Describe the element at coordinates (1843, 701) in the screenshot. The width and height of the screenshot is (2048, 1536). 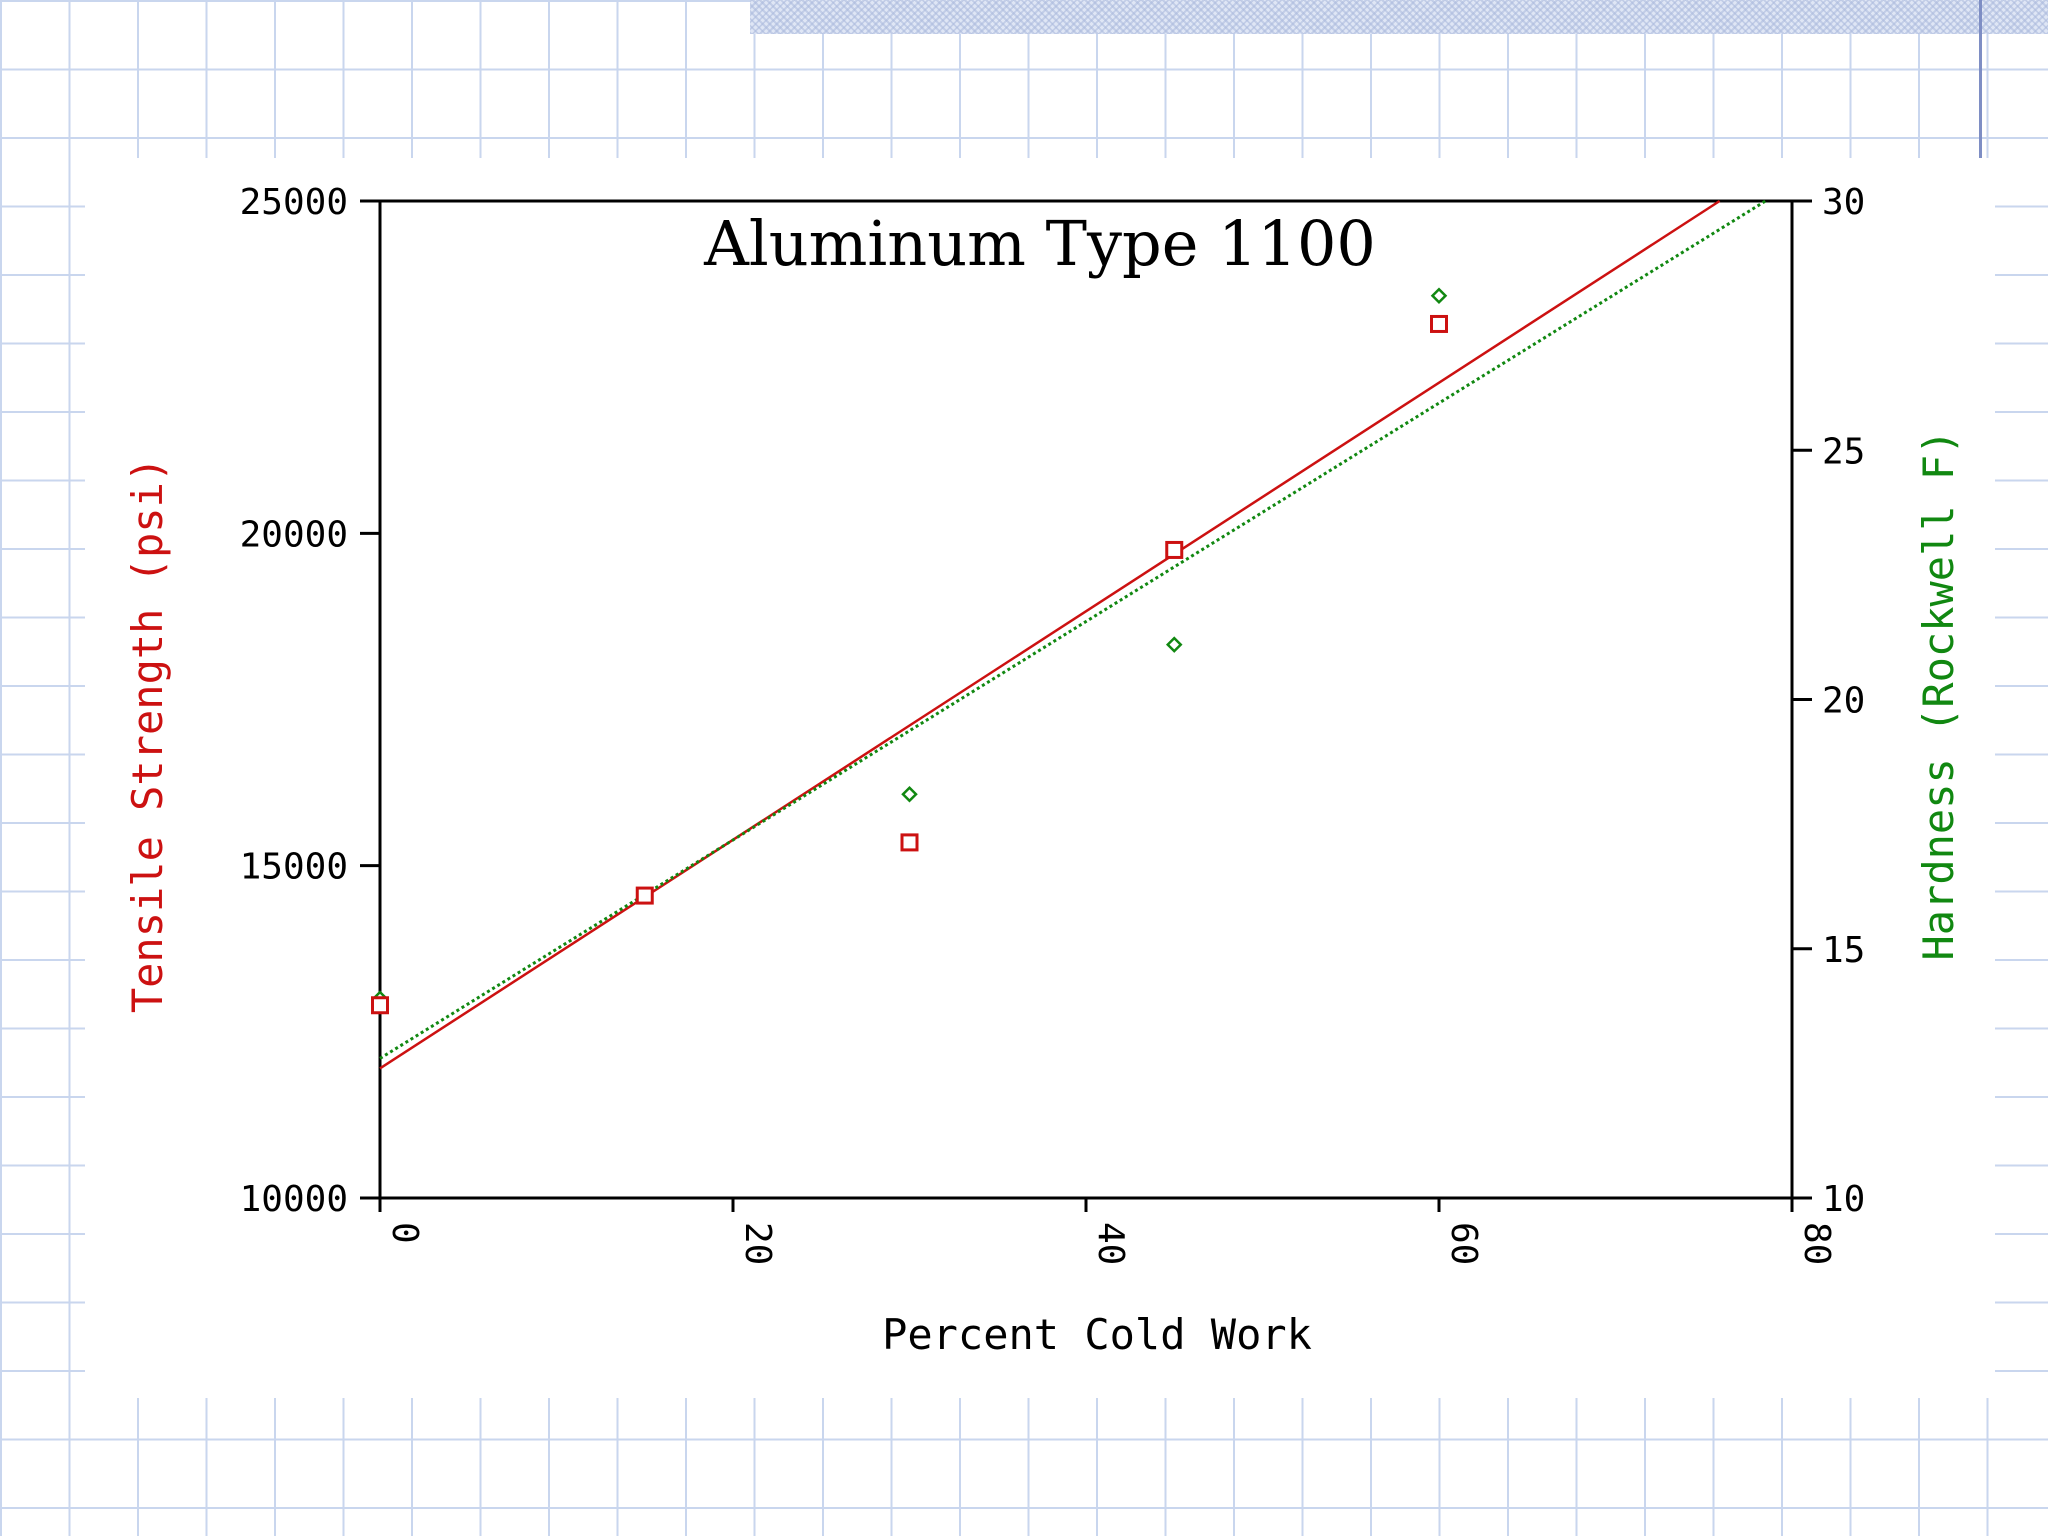
I see `y-right-tick-label: 20` at that location.